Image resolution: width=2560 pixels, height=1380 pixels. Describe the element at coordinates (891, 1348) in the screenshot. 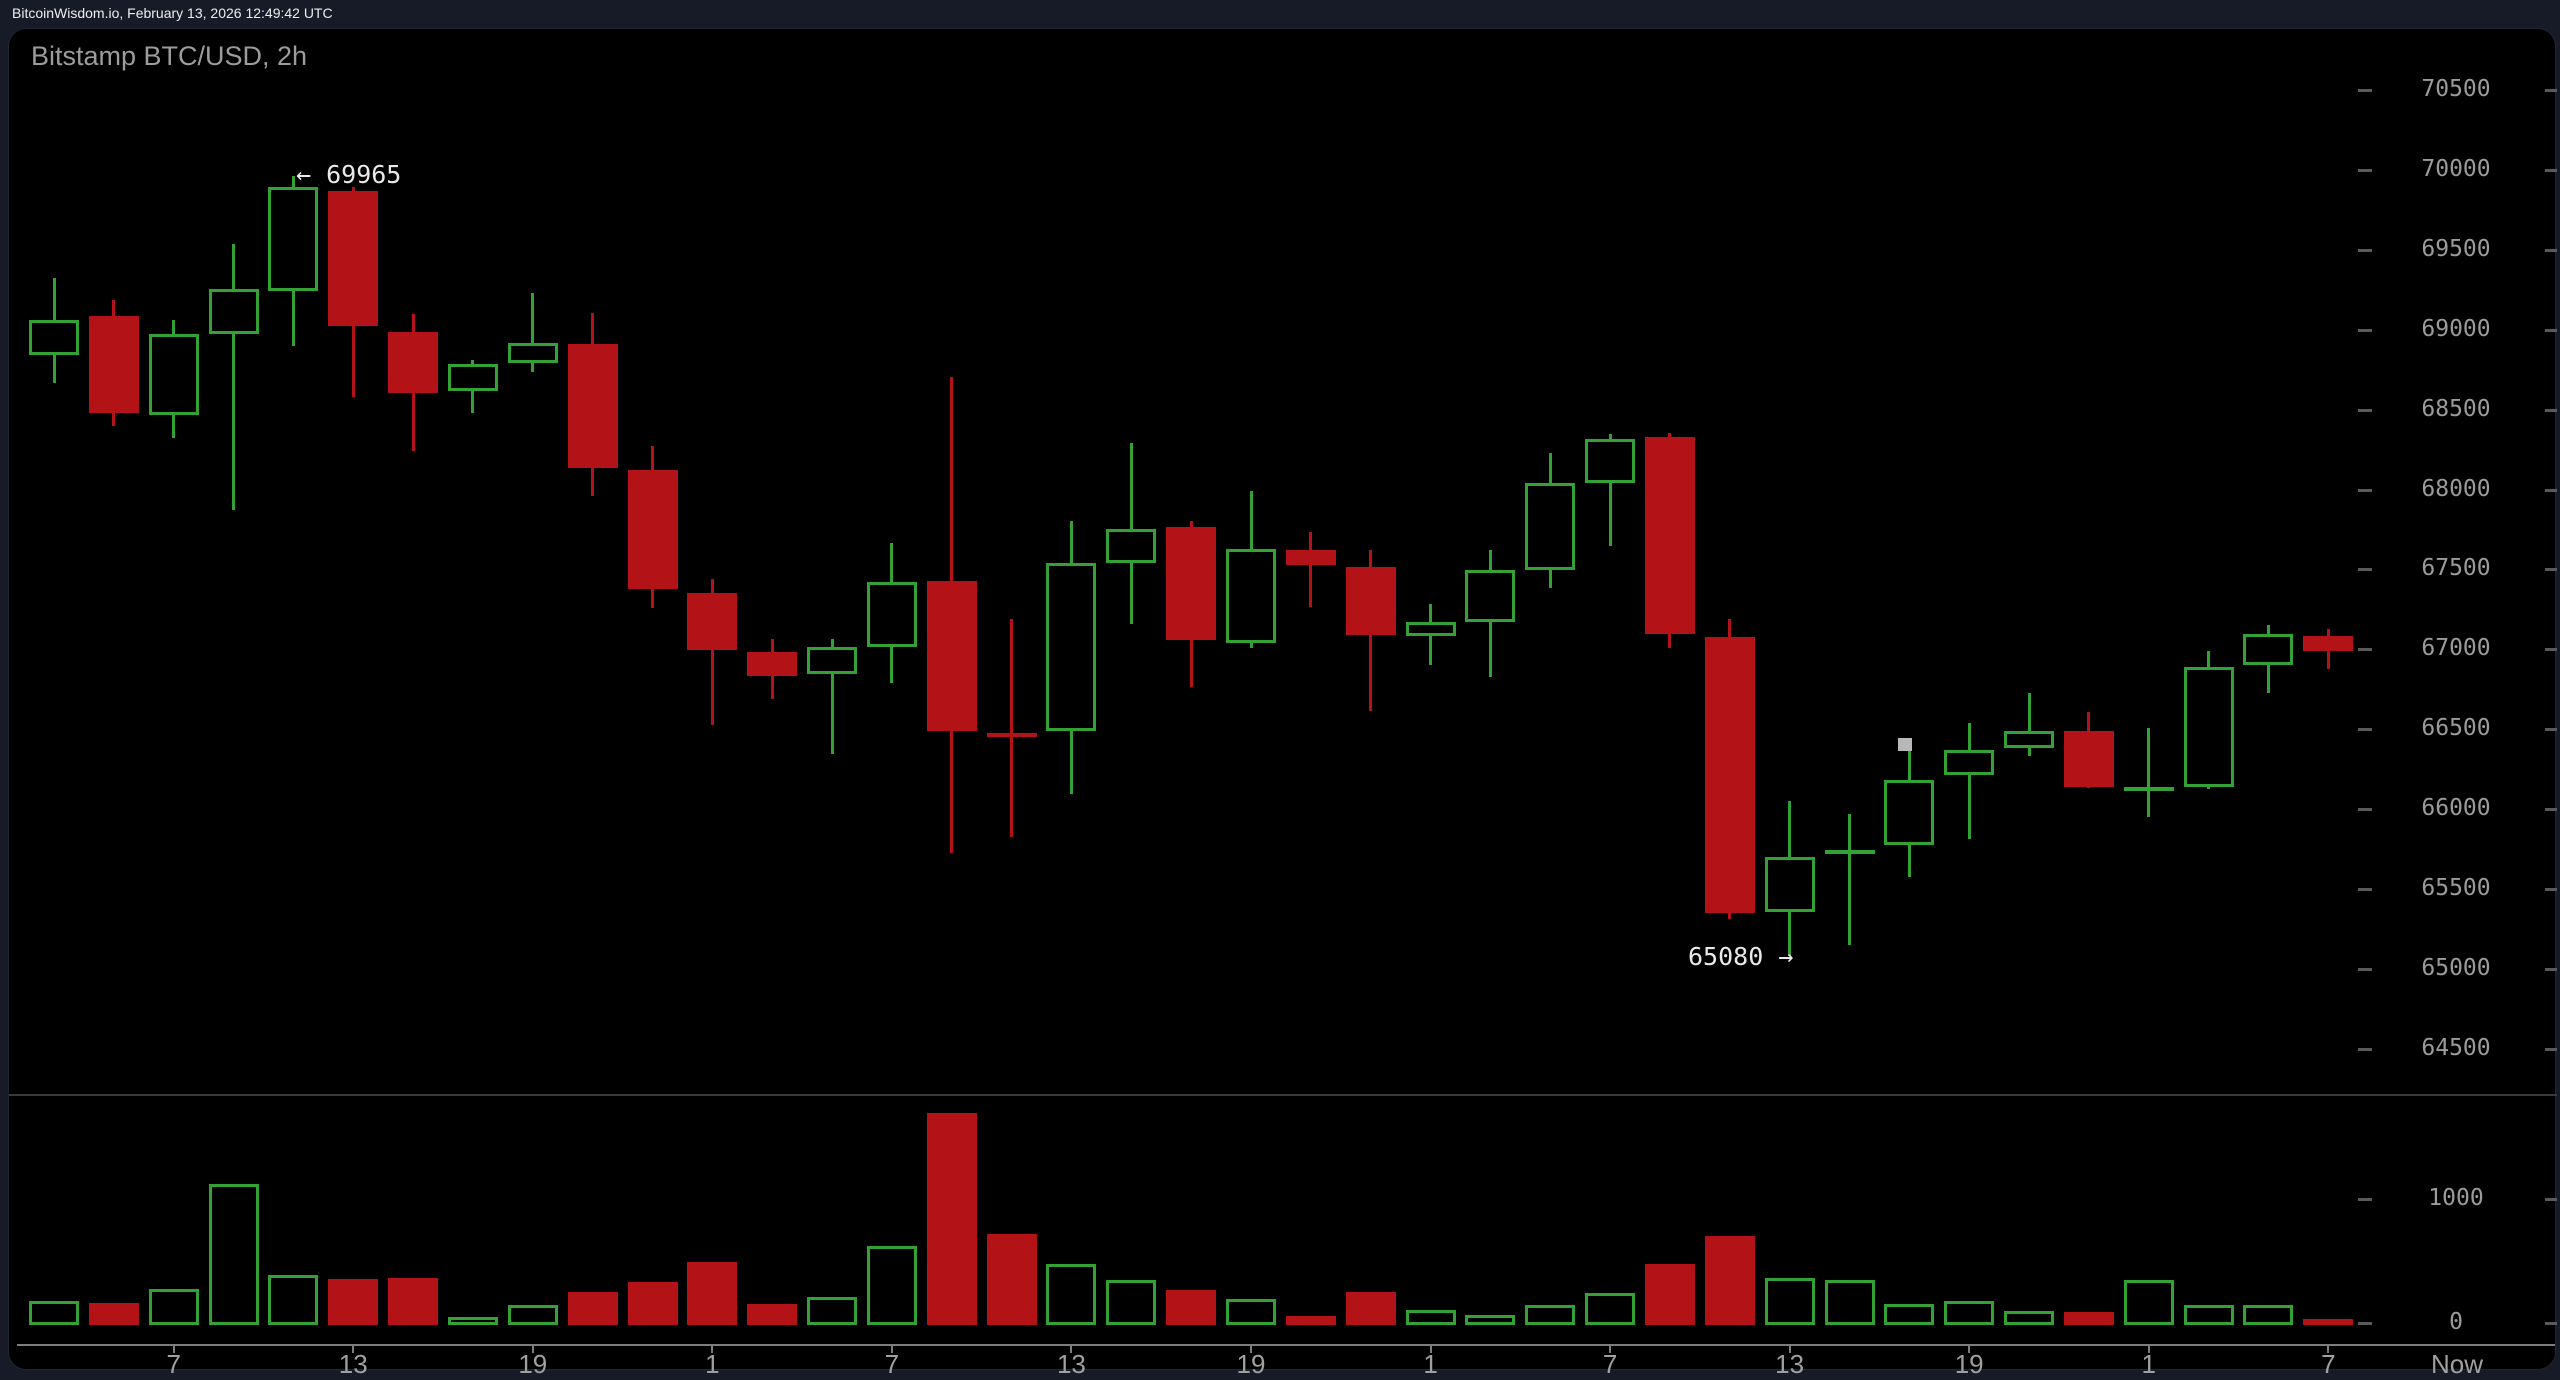

I see `time-tick` at that location.